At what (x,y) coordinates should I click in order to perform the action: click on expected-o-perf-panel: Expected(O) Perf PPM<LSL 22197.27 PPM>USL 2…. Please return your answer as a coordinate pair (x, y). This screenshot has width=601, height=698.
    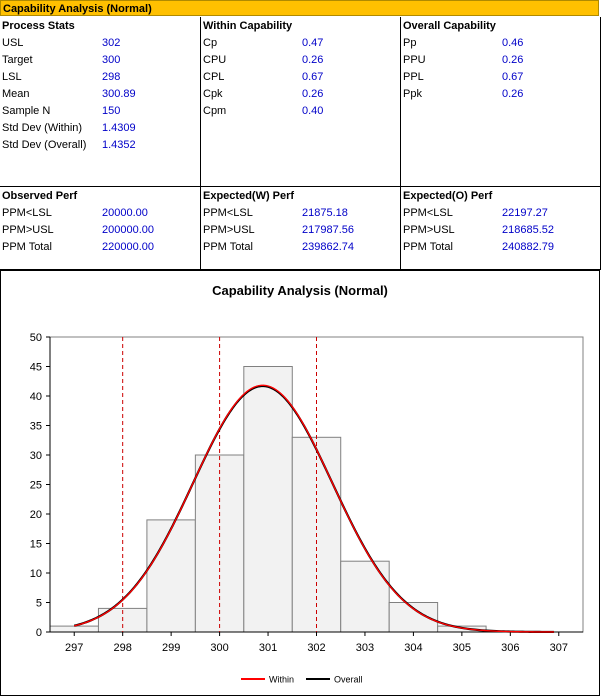
    Looking at the image, I should click on (501, 228).